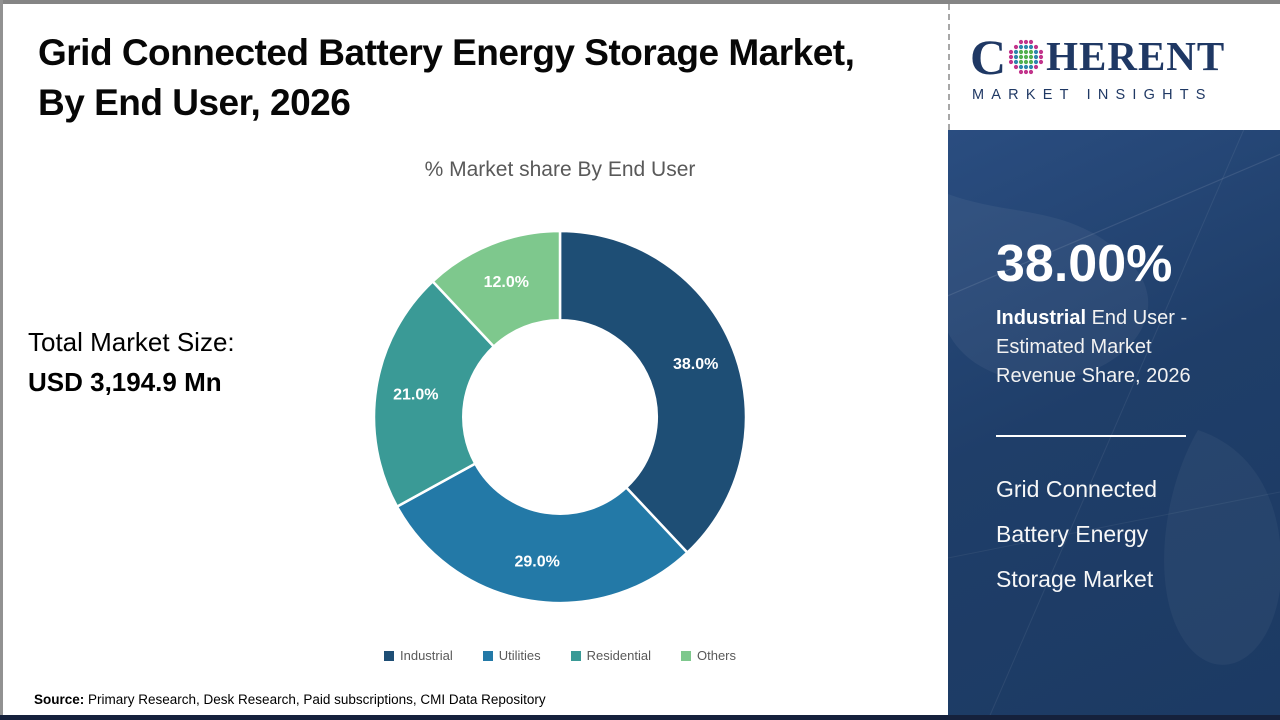 The width and height of the screenshot is (1280, 720). Describe the element at coordinates (59, 699) in the screenshot. I see `source-label: Source:` at that location.